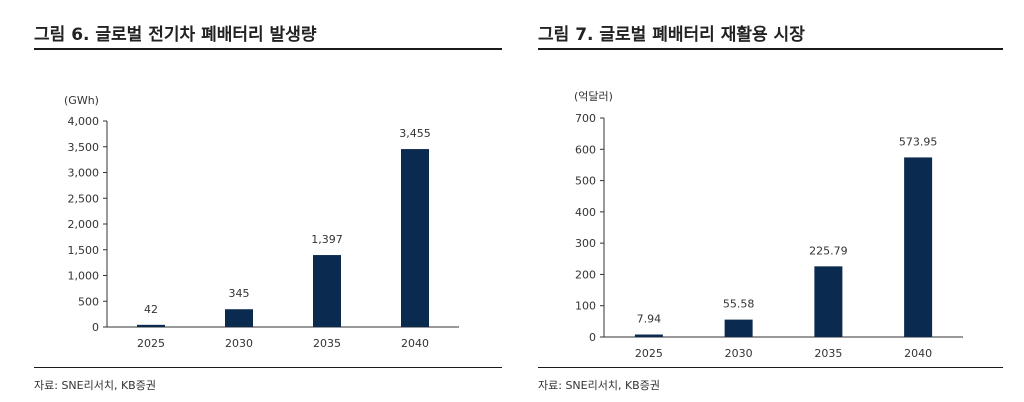 The height and width of the screenshot is (402, 1024). What do you see at coordinates (671, 35) in the screenshot?
I see `chart-title: 그림 7. 글로벌 폐배터리 재활용 시장` at bounding box center [671, 35].